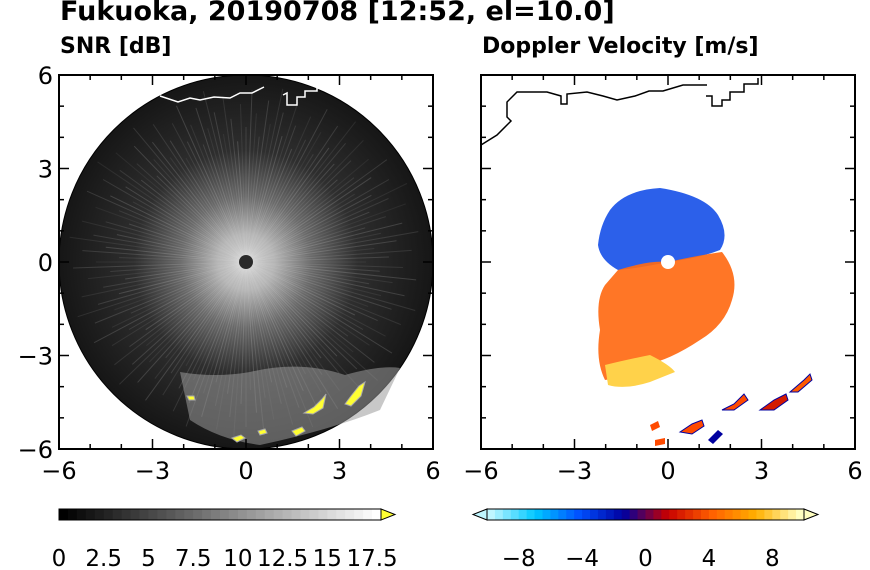 This screenshot has height=570, width=870. Describe the element at coordinates (225, 558) in the screenshot. I see `snr-colorbar-labels: 0 2.5 5 7.5 10 12.5 15 17.5` at that location.